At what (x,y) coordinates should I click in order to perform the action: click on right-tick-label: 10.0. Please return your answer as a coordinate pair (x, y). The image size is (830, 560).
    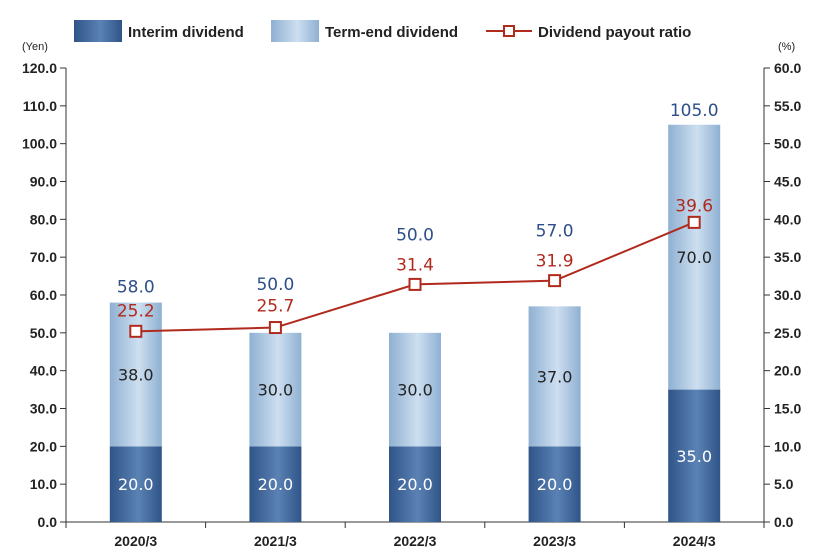
    Looking at the image, I should click on (787, 446).